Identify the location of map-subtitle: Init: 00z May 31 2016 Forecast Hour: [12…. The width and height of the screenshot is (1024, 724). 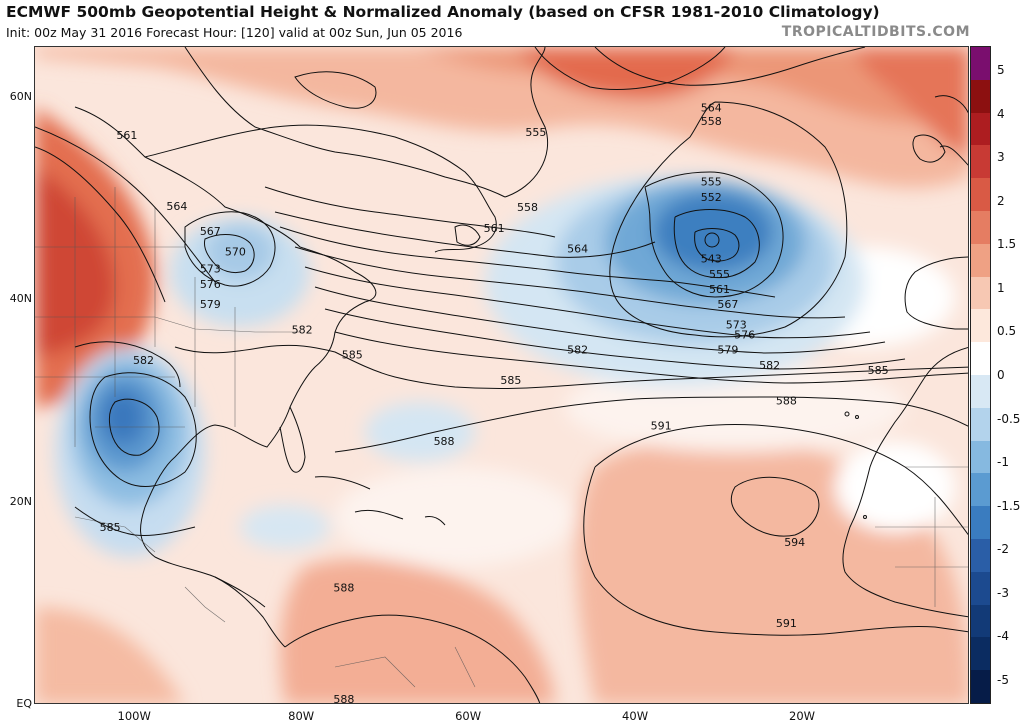
(234, 32).